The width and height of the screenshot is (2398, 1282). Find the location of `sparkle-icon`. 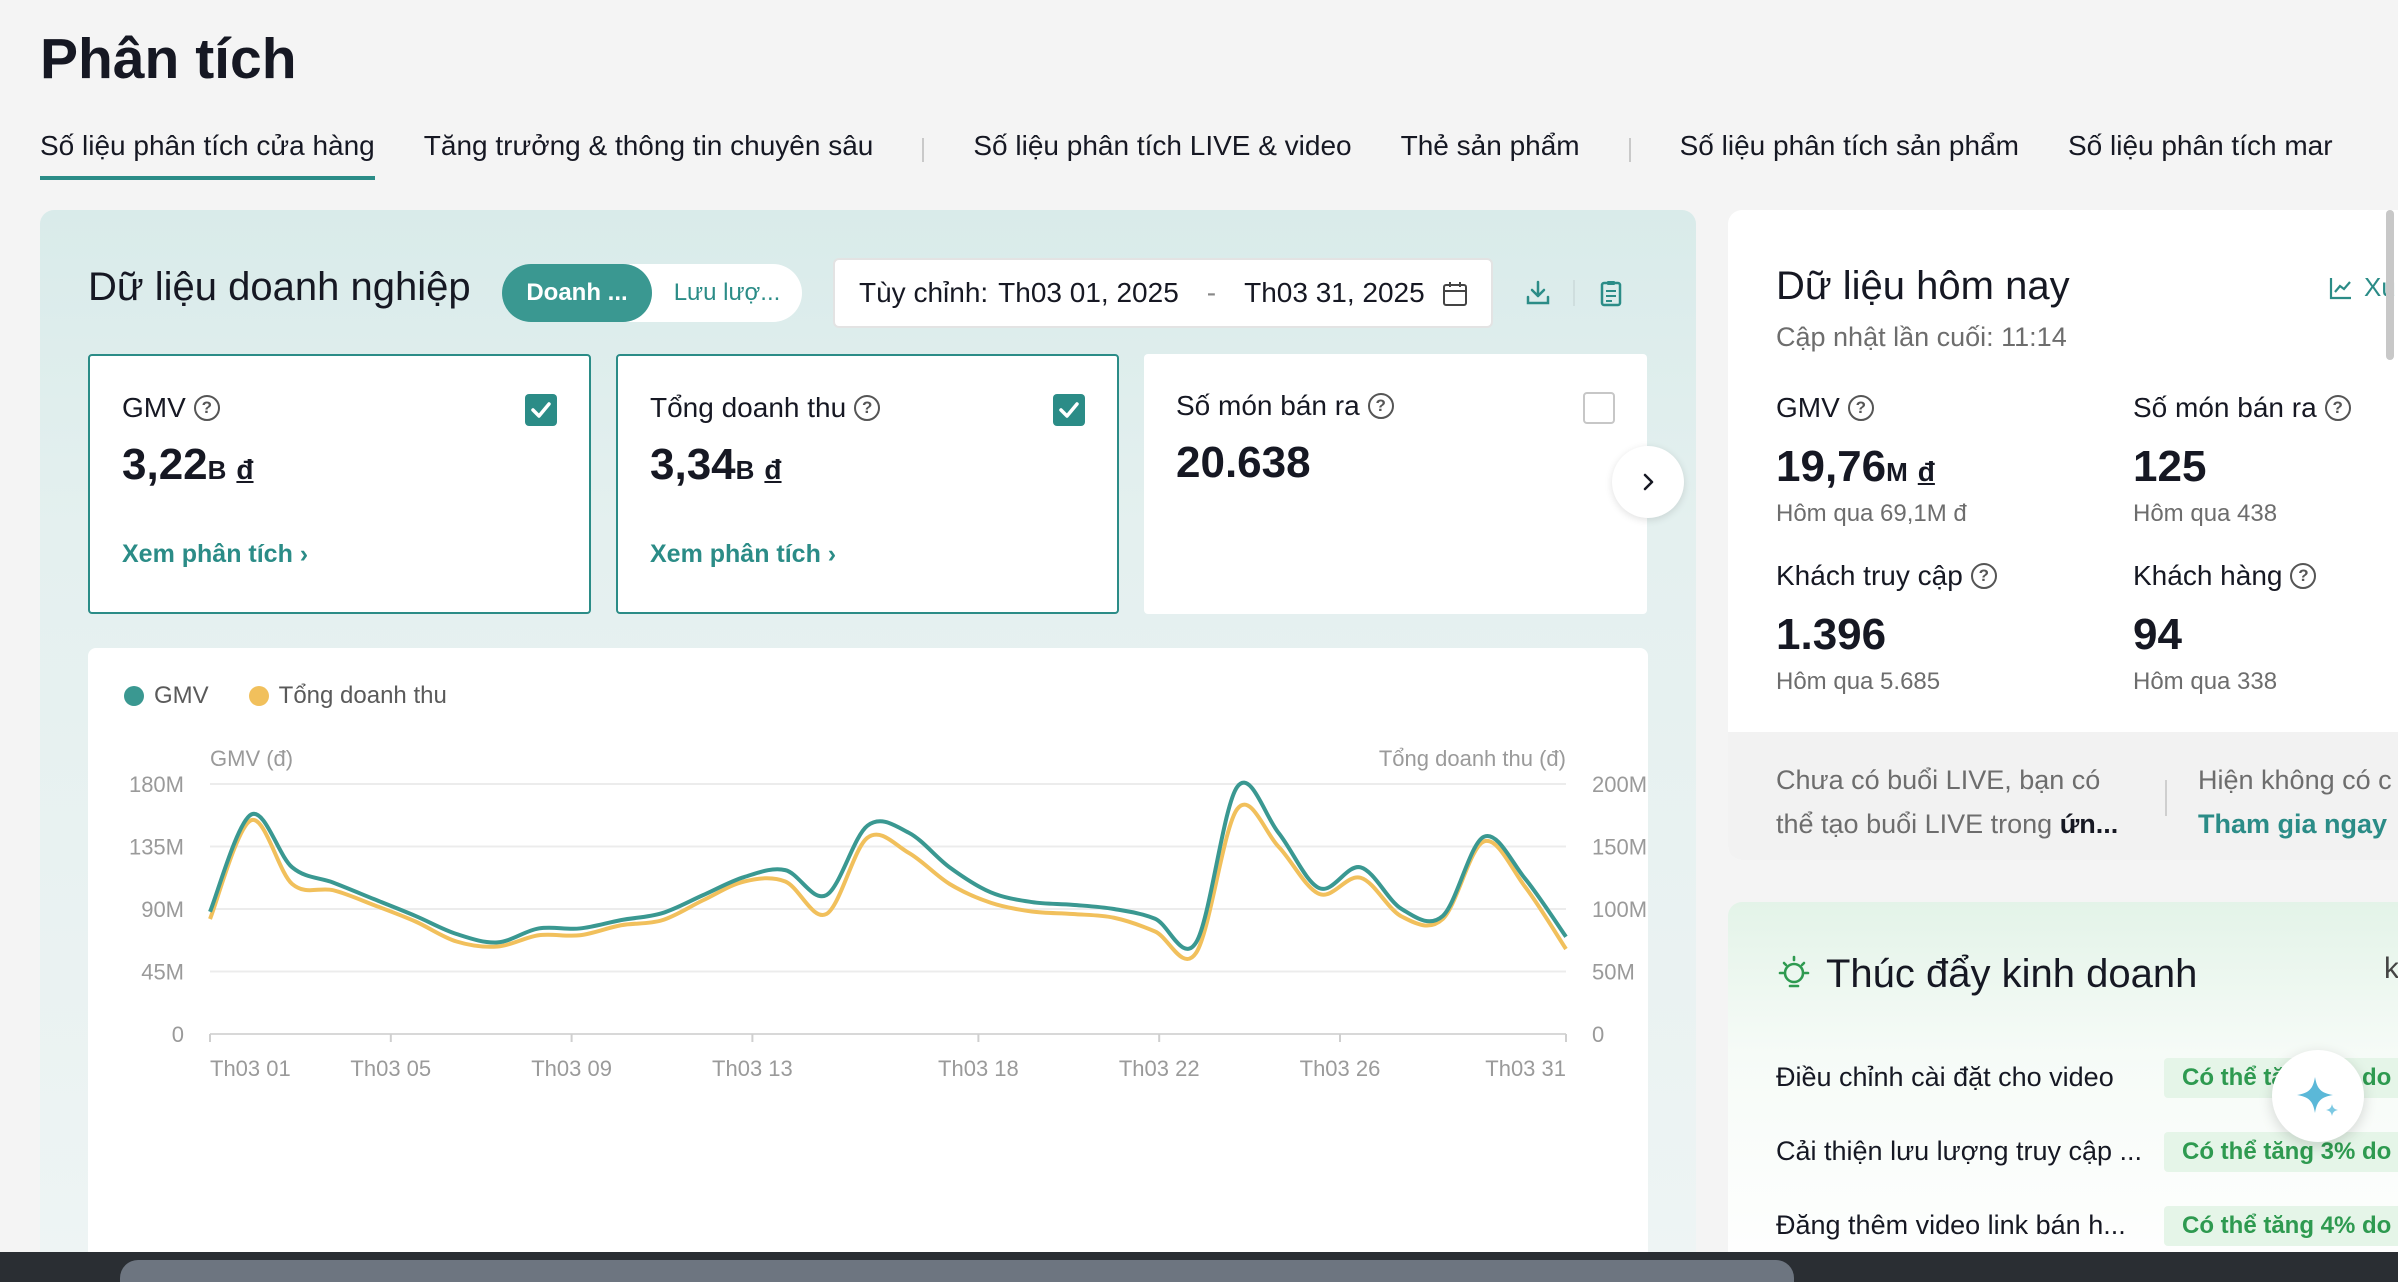

sparkle-icon is located at coordinates (2317, 1096).